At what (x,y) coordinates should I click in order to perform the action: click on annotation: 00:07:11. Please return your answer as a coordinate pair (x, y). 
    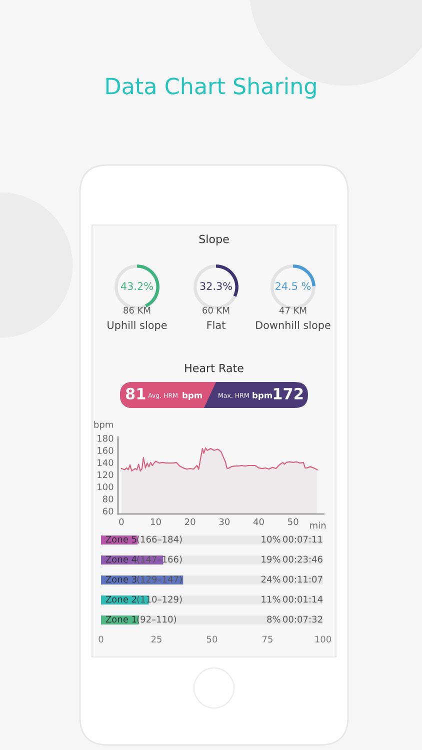
    Looking at the image, I should click on (302, 539).